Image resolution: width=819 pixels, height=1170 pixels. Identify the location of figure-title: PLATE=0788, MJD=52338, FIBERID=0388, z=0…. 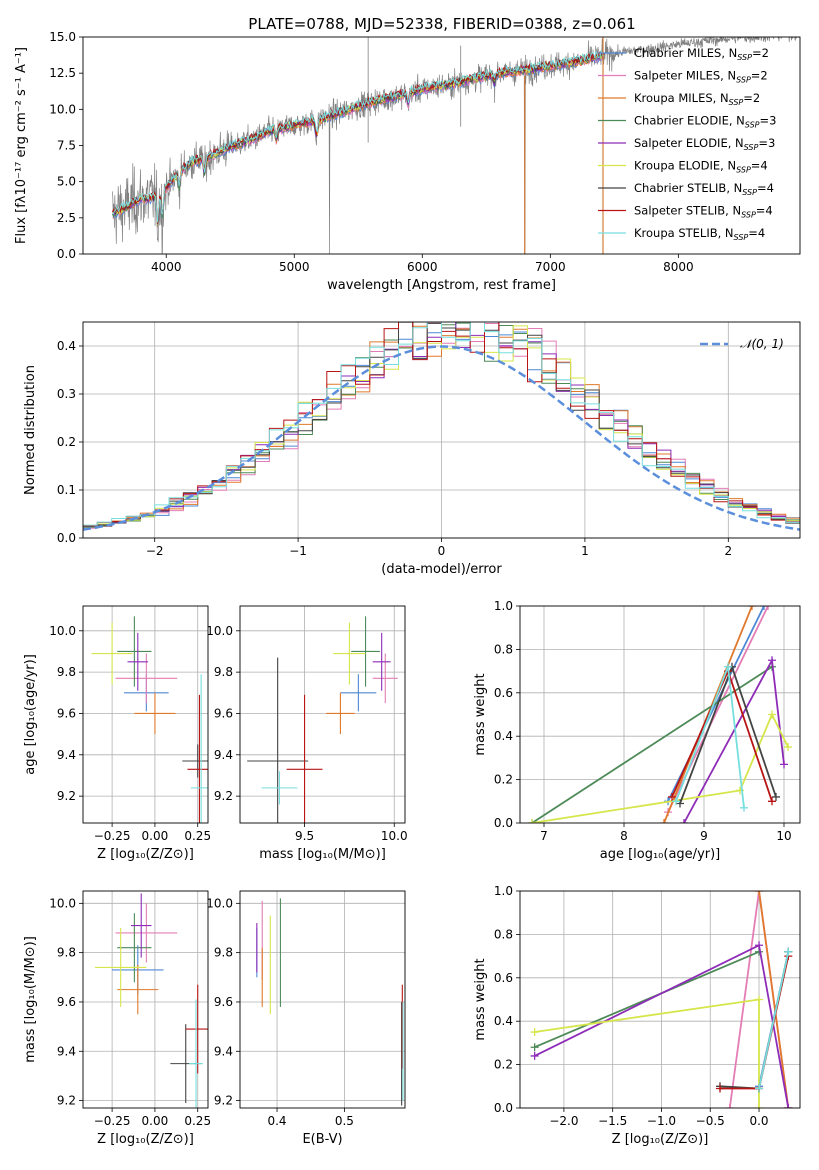
(441, 24).